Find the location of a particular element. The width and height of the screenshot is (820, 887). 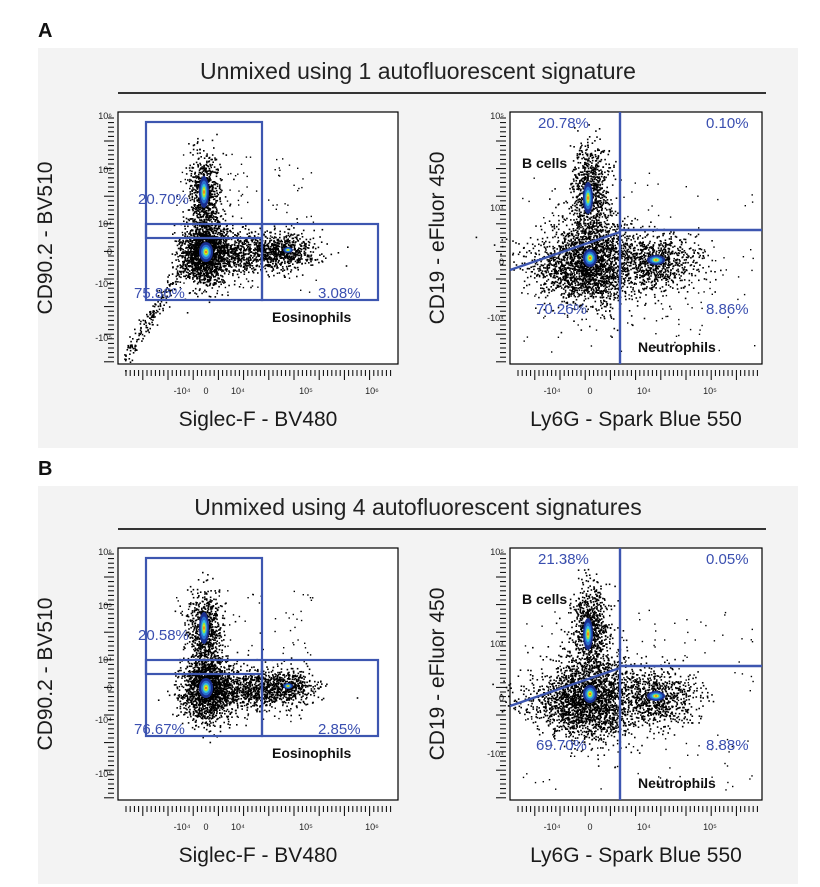

panel-b-letter: B is located at coordinates (45, 469).